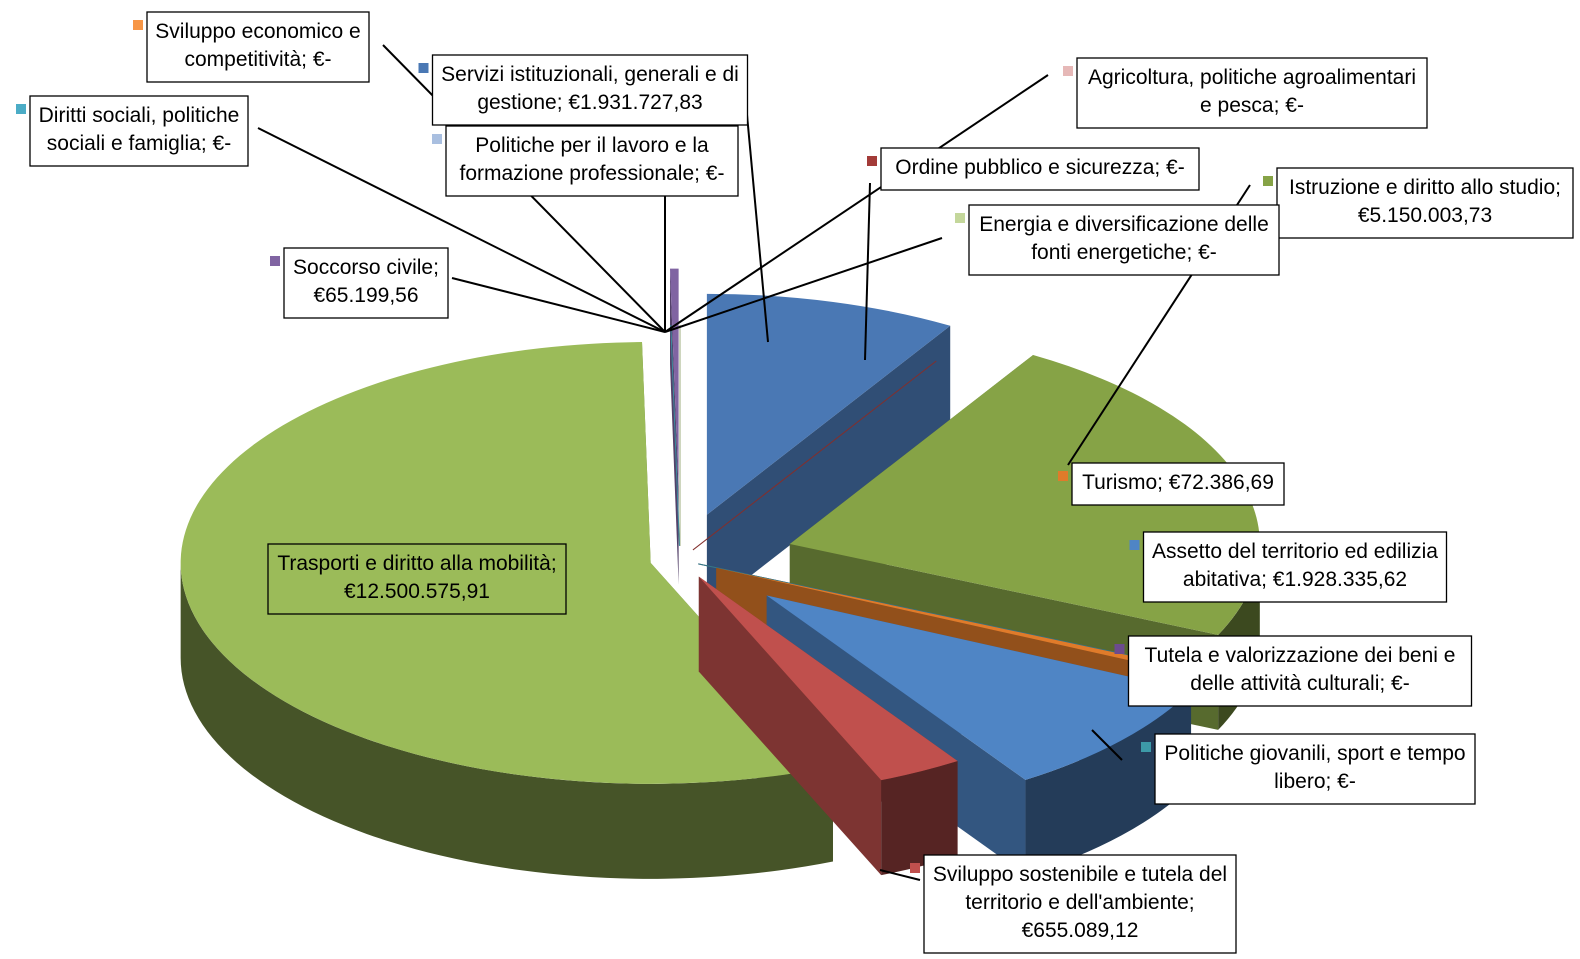 The width and height of the screenshot is (1580, 959). I want to click on slice-sviluppo-sostenibile-e-tutela-del-territorio-e-dell-ambiente, so click(828, 726).